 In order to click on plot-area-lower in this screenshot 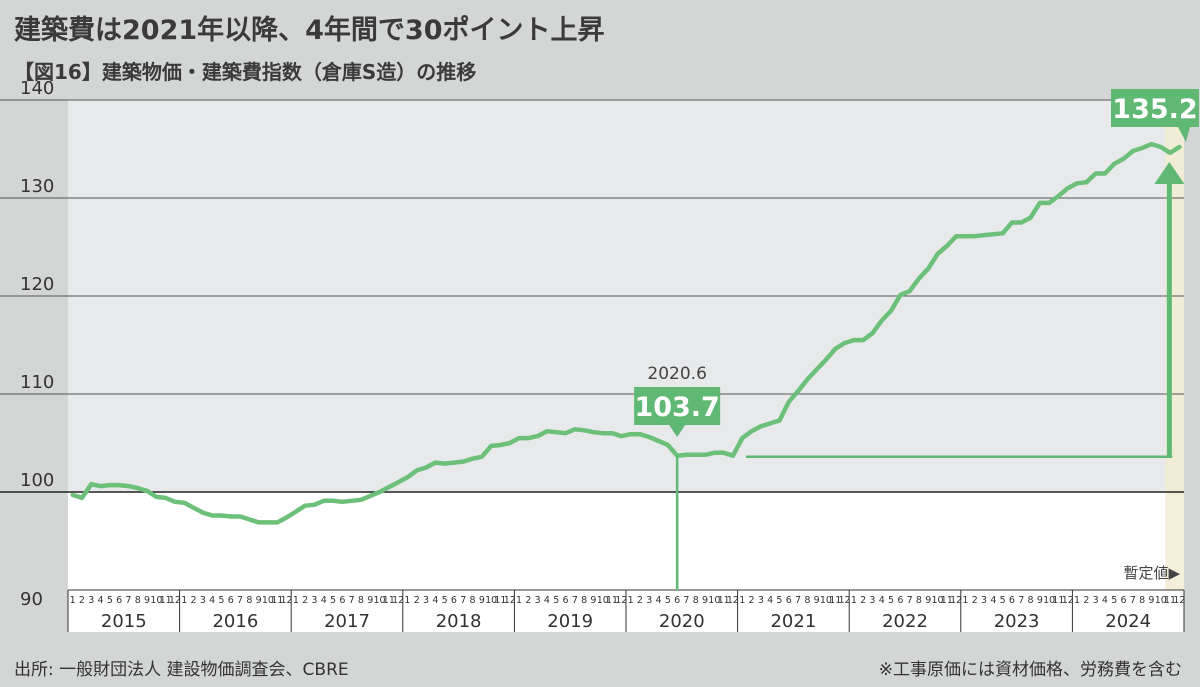, I will do `click(626, 541)`.